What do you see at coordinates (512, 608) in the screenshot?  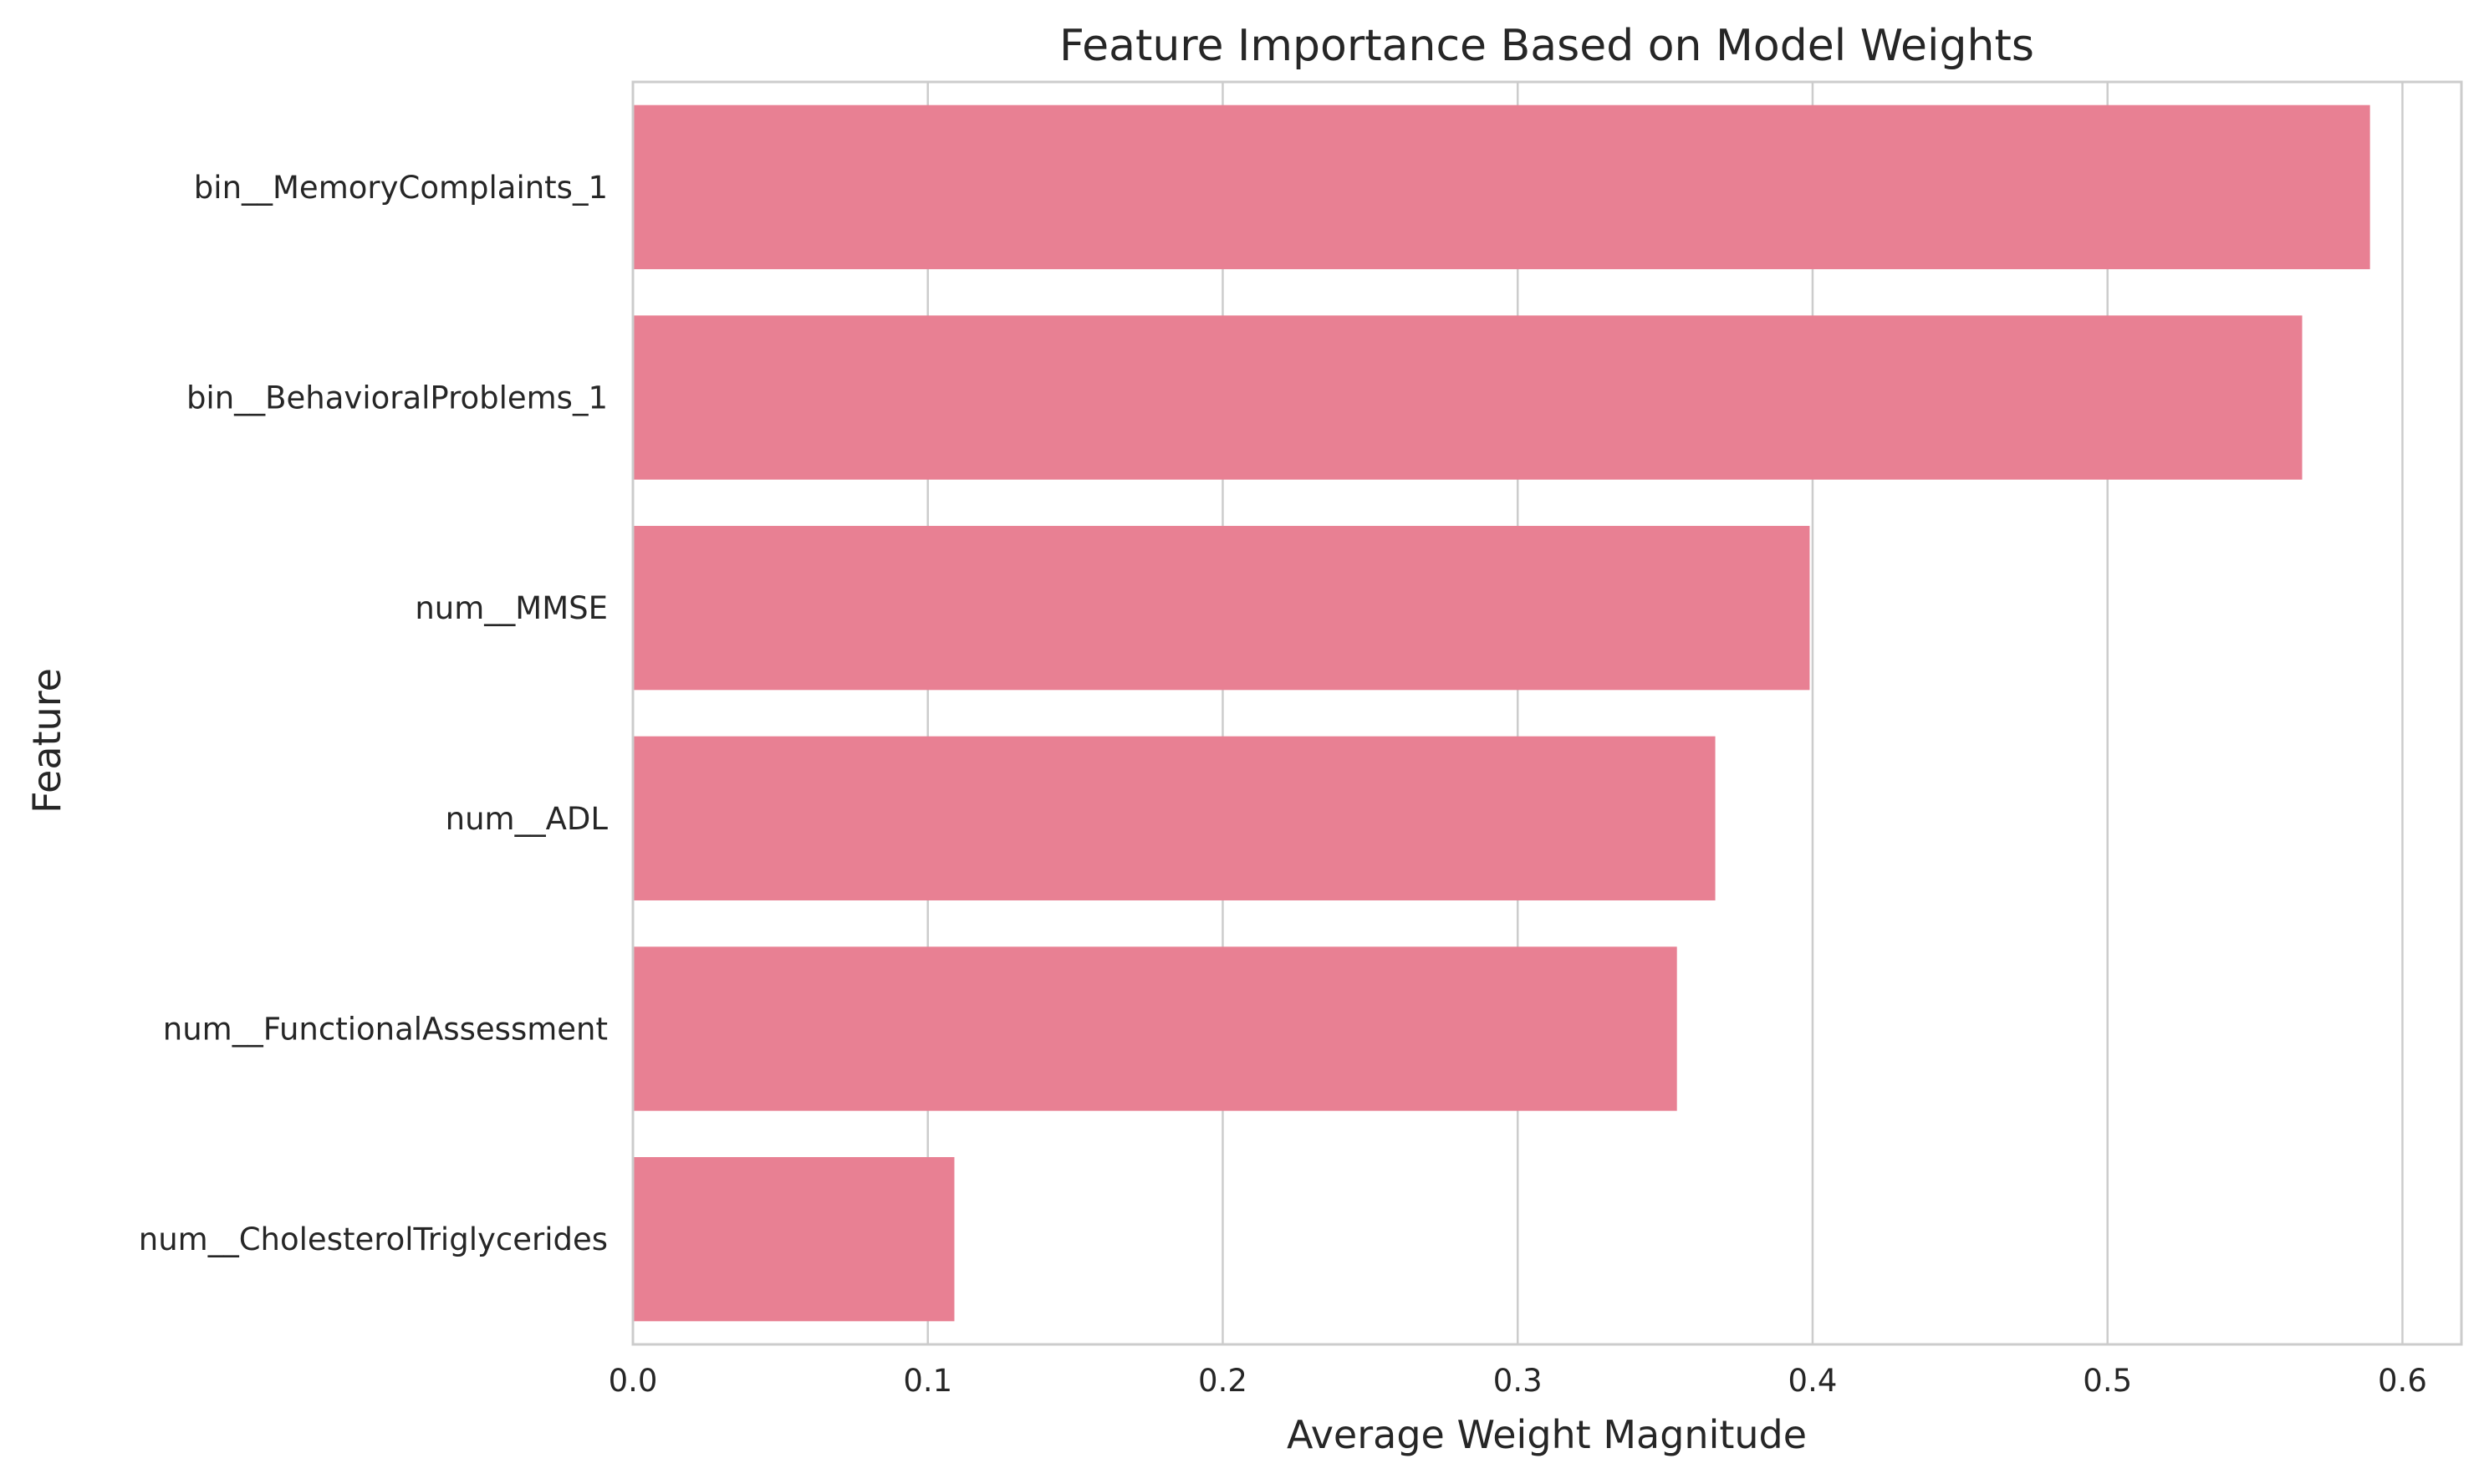 I see `y-tick-label: num__MMSE` at bounding box center [512, 608].